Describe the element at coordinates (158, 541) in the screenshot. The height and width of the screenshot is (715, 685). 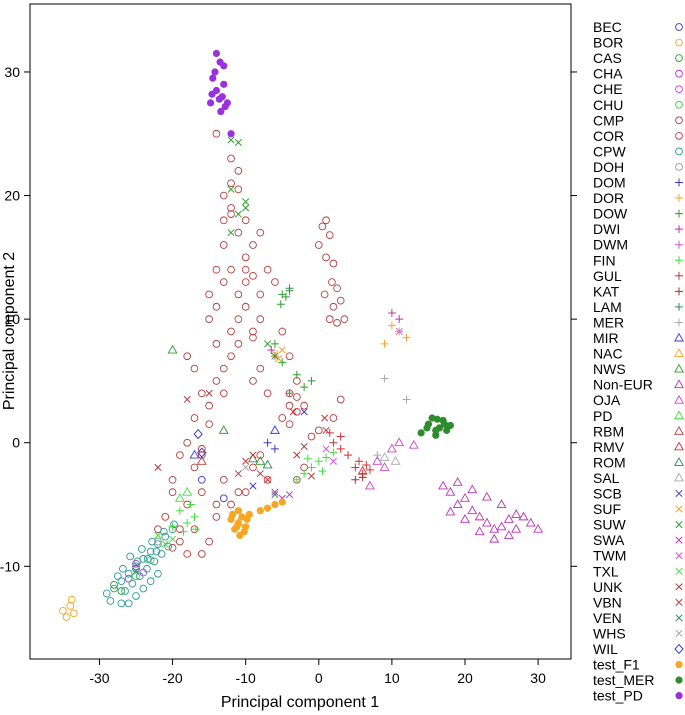
I see `point-doh` at that location.